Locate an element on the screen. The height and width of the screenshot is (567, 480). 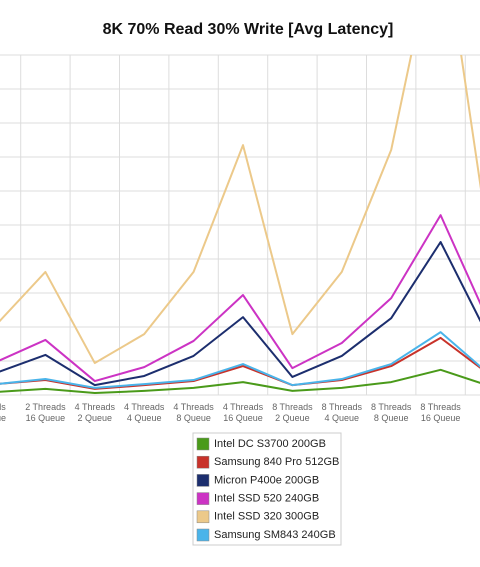
legend-box is located at coordinates (267, 489).